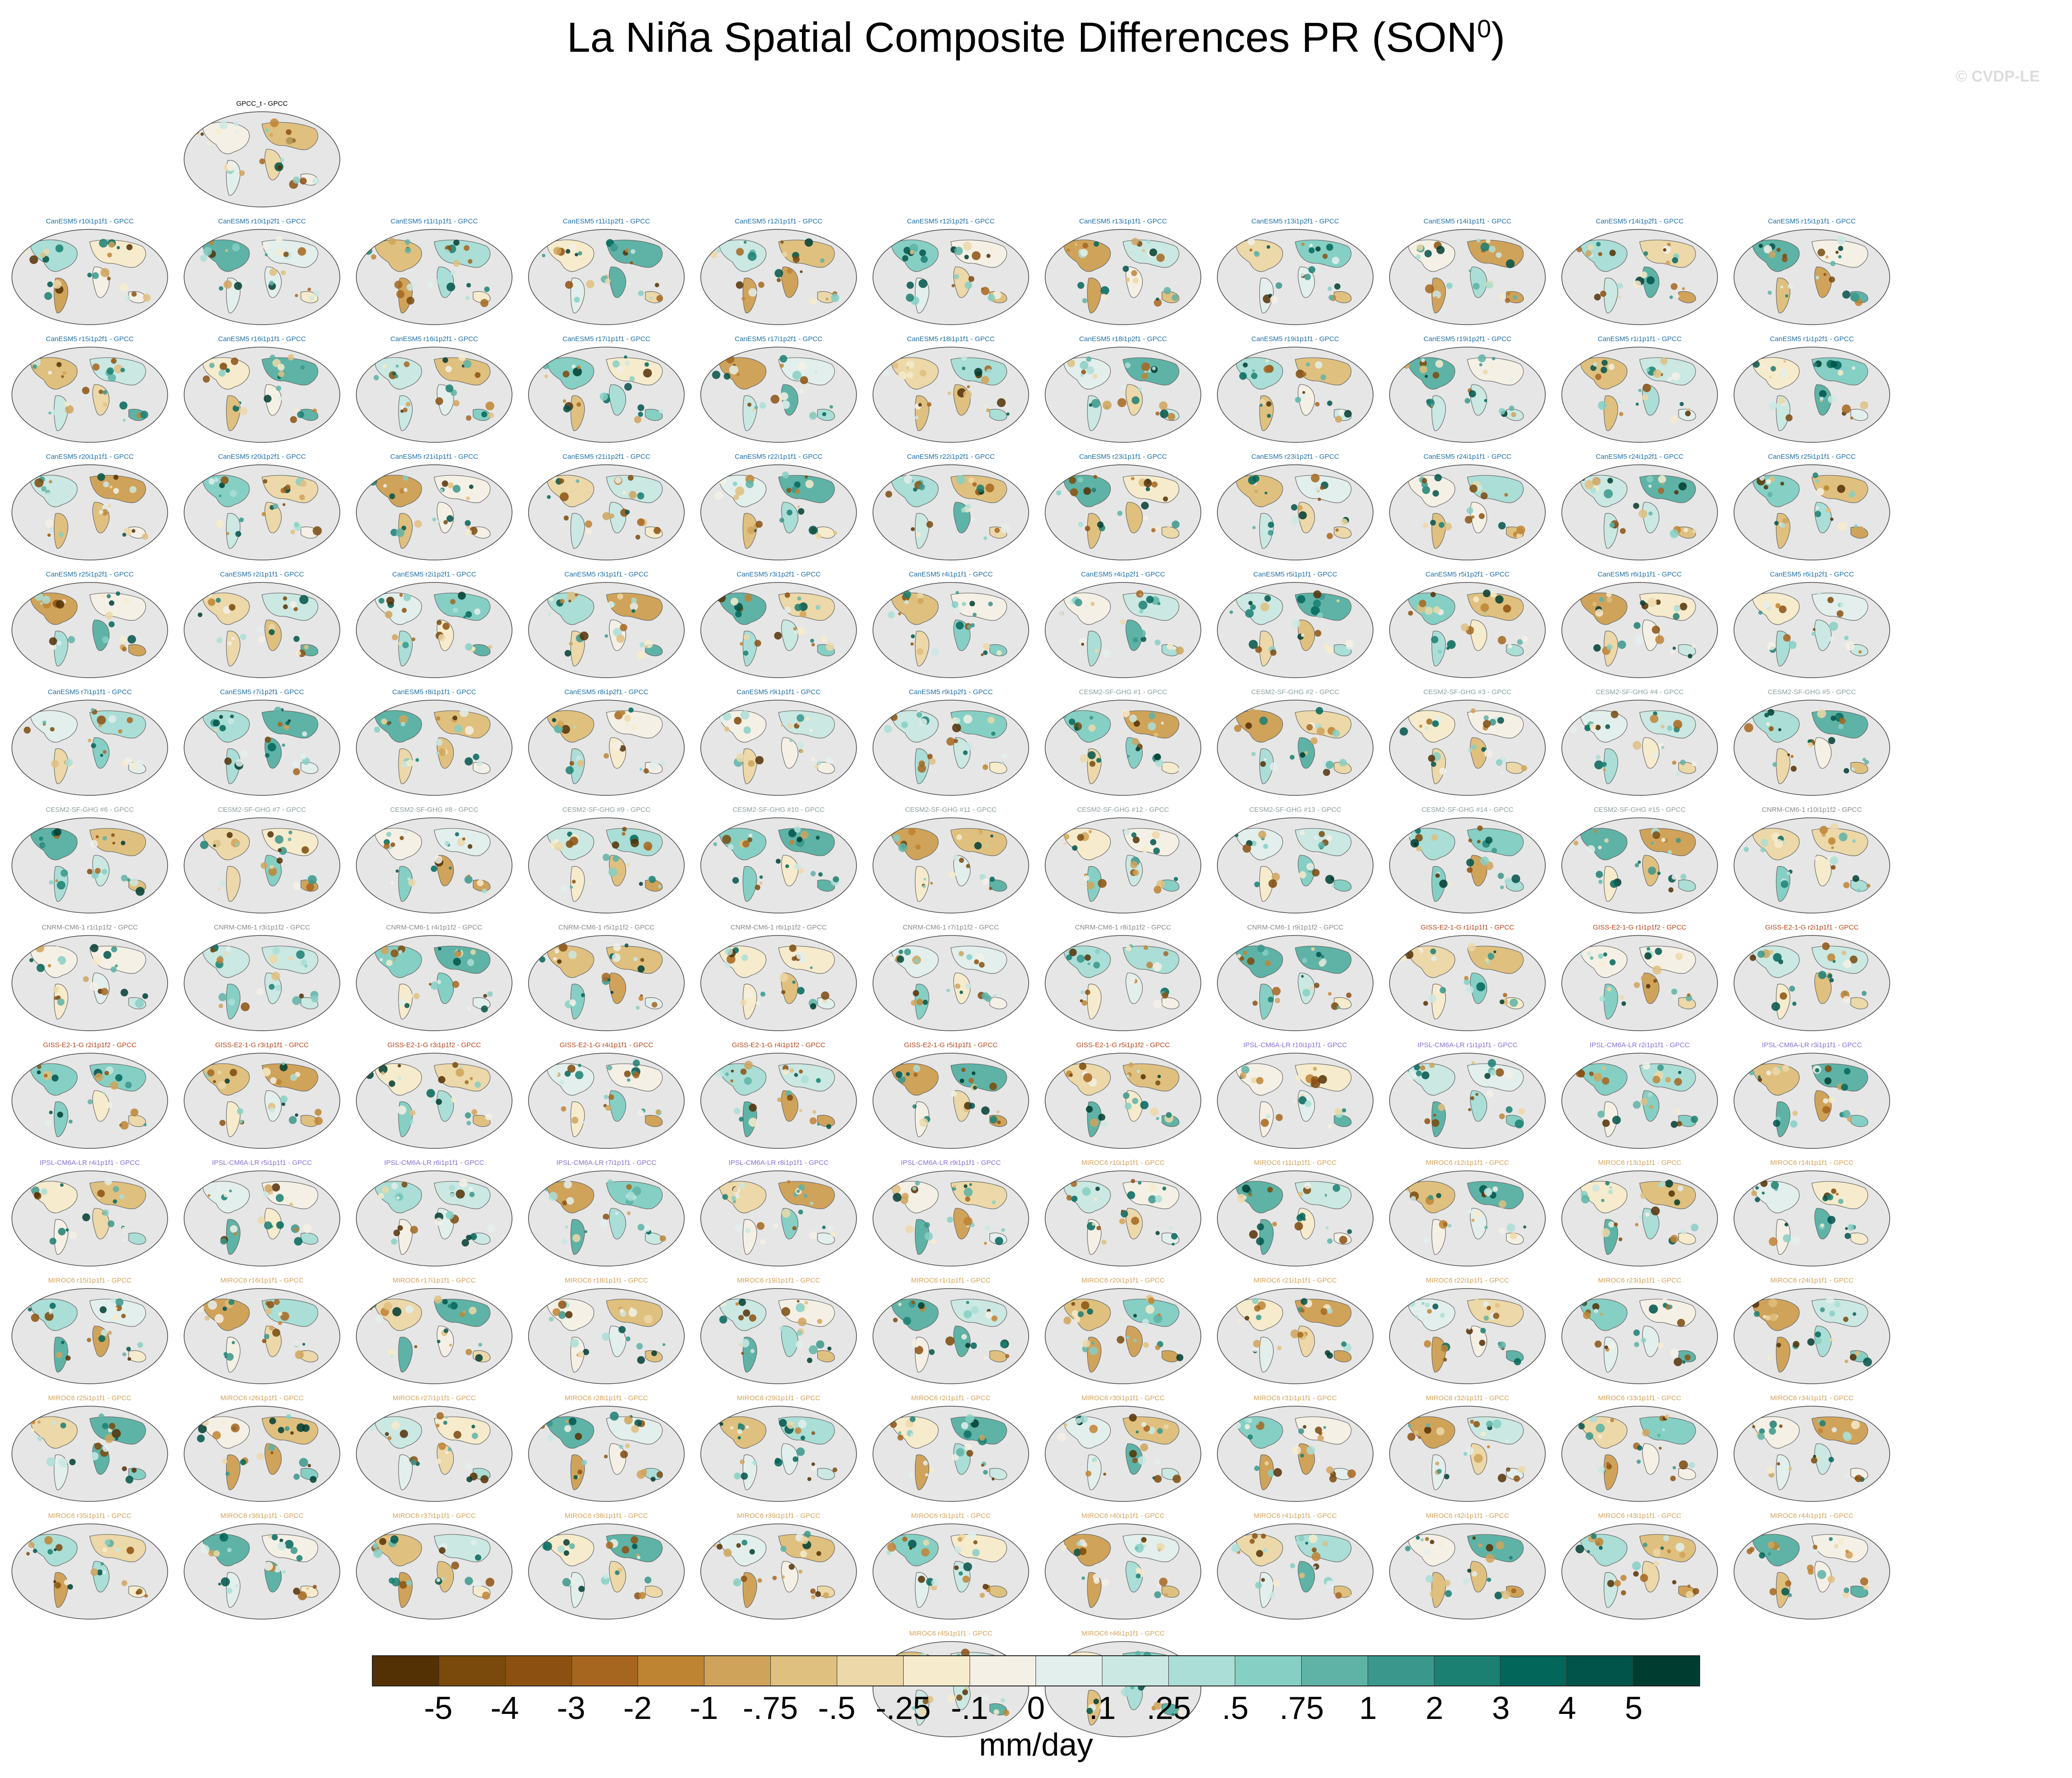 This screenshot has height=1778, width=2072. I want to click on map-panel-label: CanESM5 r18i1p2f1 - GPCC, so click(1123, 339).